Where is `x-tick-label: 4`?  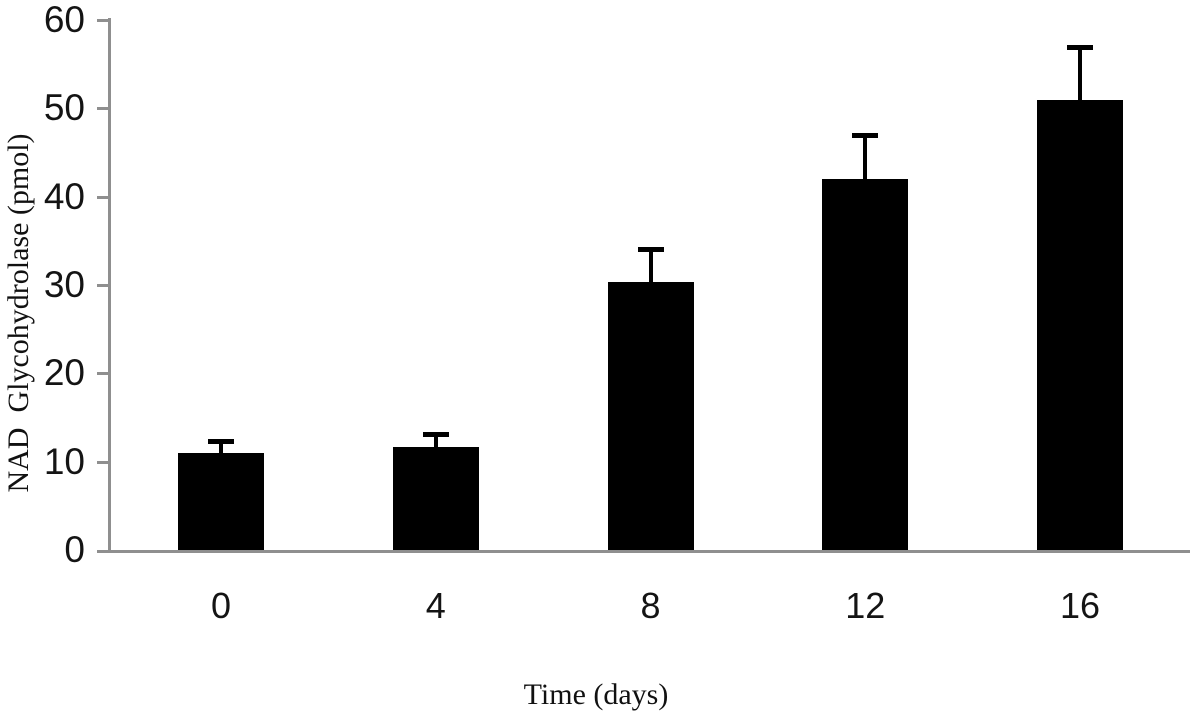
x-tick-label: 4 is located at coordinates (435, 605).